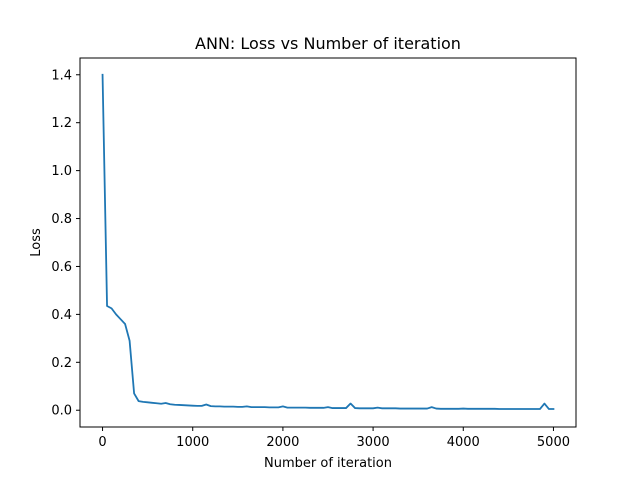 The height and width of the screenshot is (484, 640). What do you see at coordinates (373, 442) in the screenshot?
I see `x-tick-label: 3000` at bounding box center [373, 442].